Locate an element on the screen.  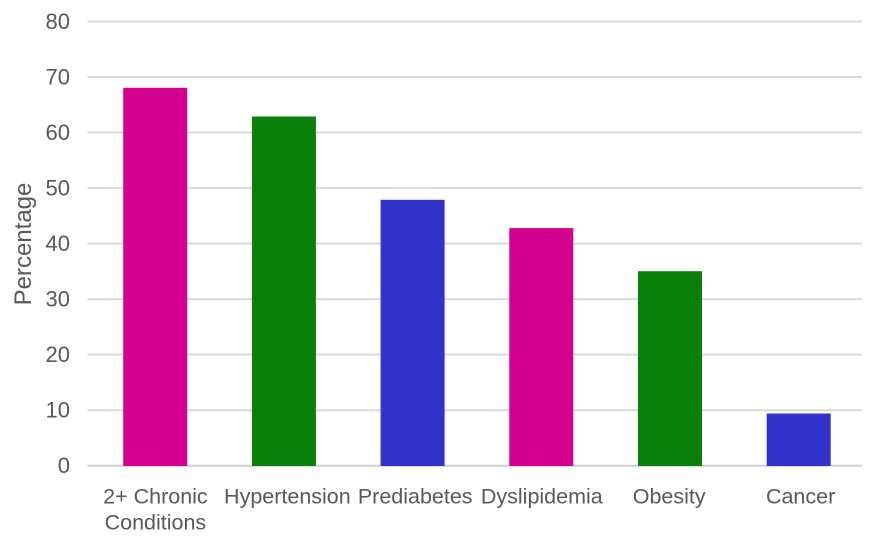
svg-text: Percentage is located at coordinates (23, 244).